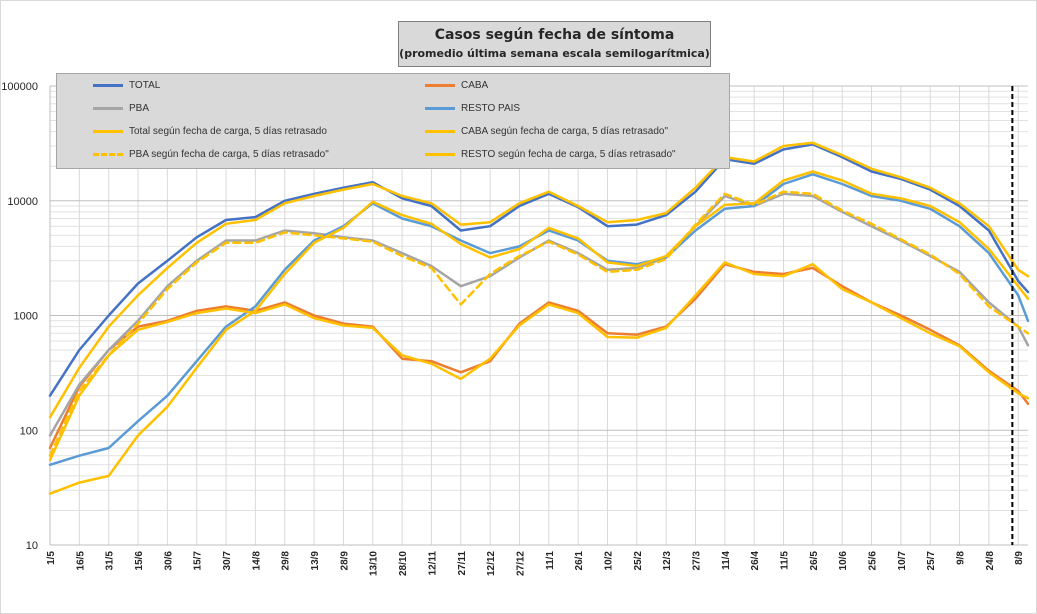 Image resolution: width=1037 pixels, height=614 pixels. What do you see at coordinates (1019, 558) in the screenshot?
I see `x-tick-label: 8/9` at bounding box center [1019, 558].